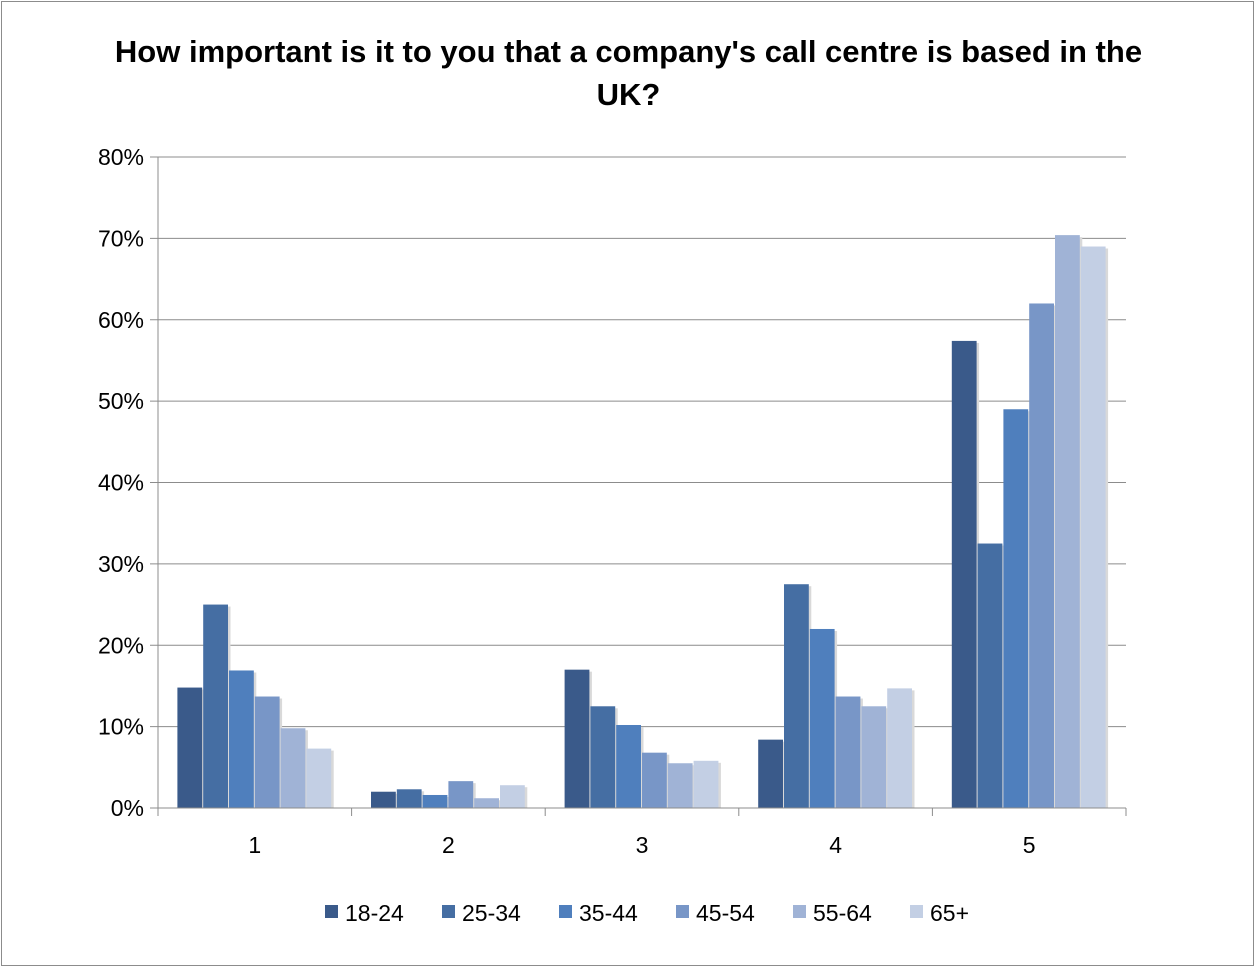 The image size is (1257, 969). Describe the element at coordinates (121, 645) in the screenshot. I see `y-tick-label: 20%` at that location.